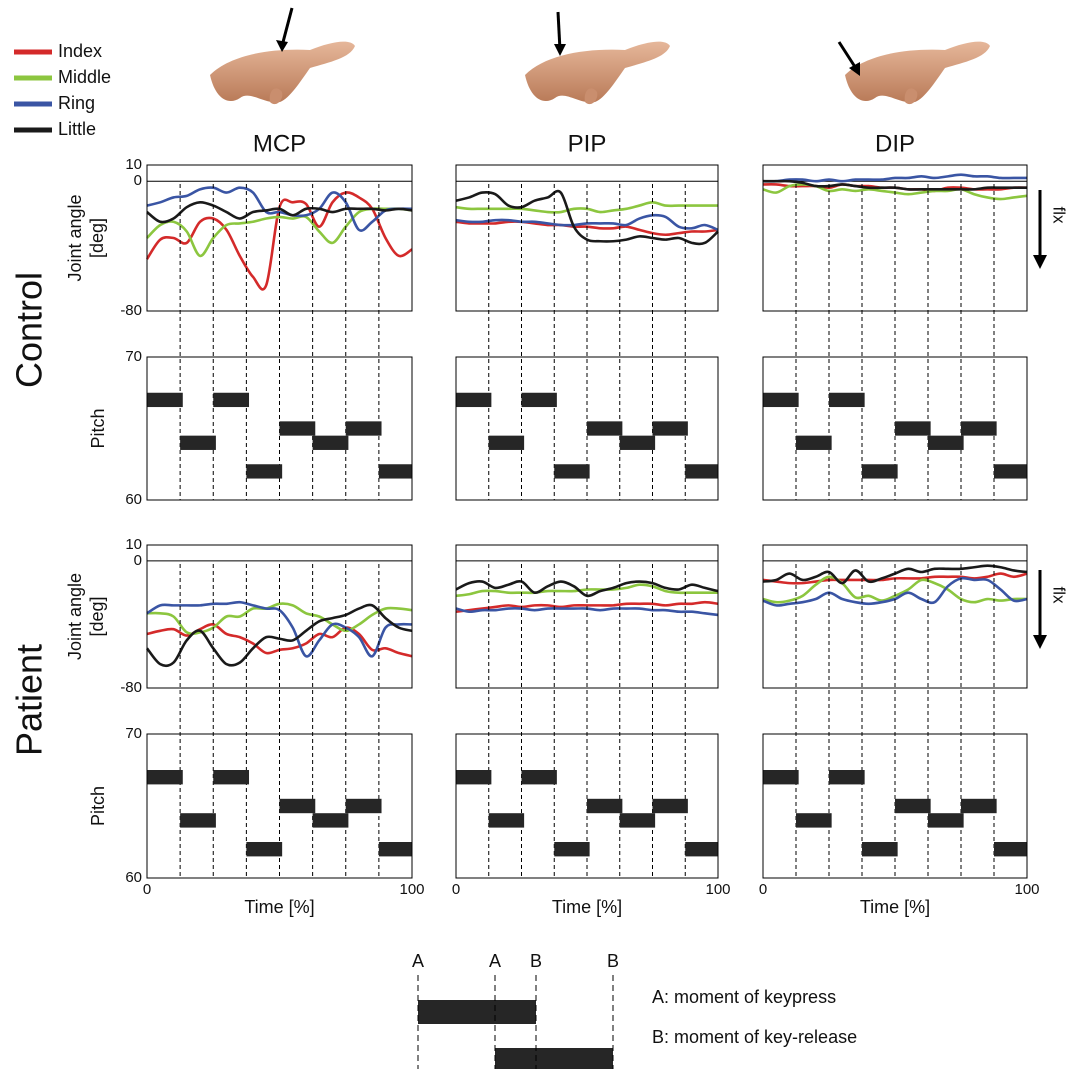 This screenshot has height=1069, width=1073. What do you see at coordinates (913, 73) in the screenshot?
I see `hand-dip` at bounding box center [913, 73].